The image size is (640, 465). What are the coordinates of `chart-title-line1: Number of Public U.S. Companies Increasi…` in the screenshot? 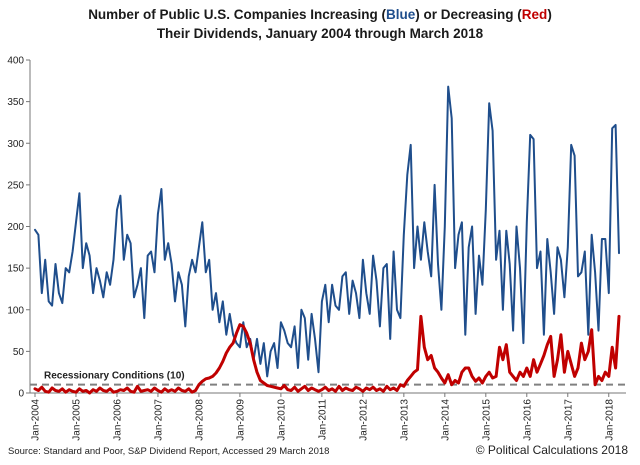 It's located at (320, 15).